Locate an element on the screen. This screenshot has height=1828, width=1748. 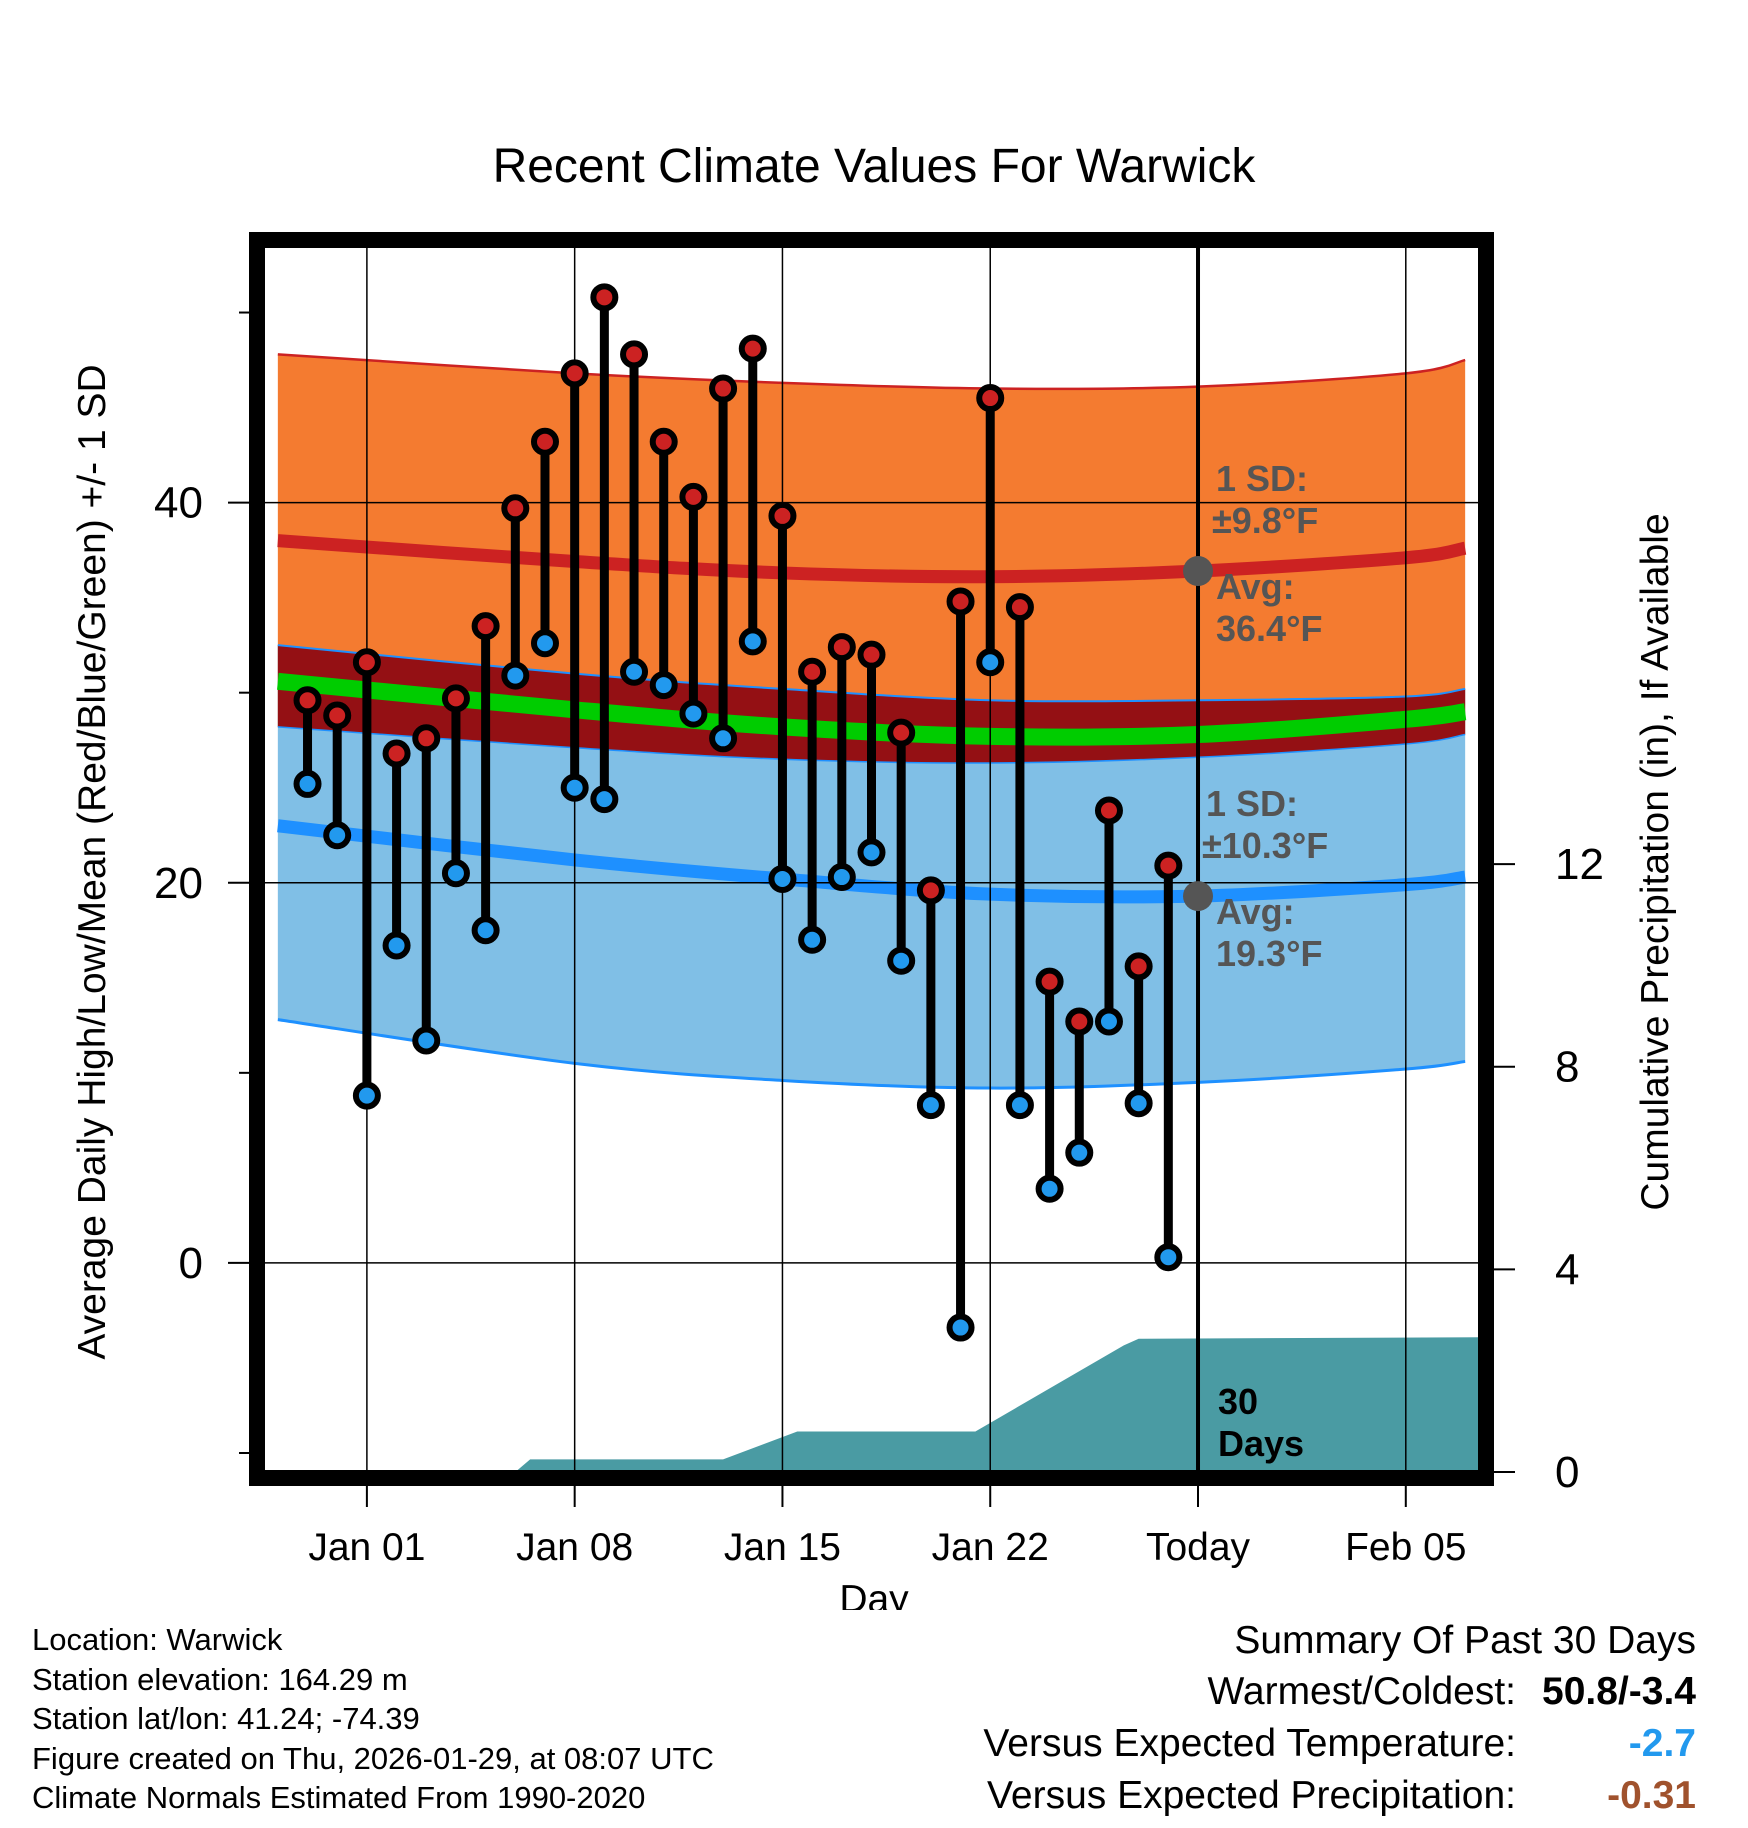
y-tick-label: 20 is located at coordinates (178, 883).